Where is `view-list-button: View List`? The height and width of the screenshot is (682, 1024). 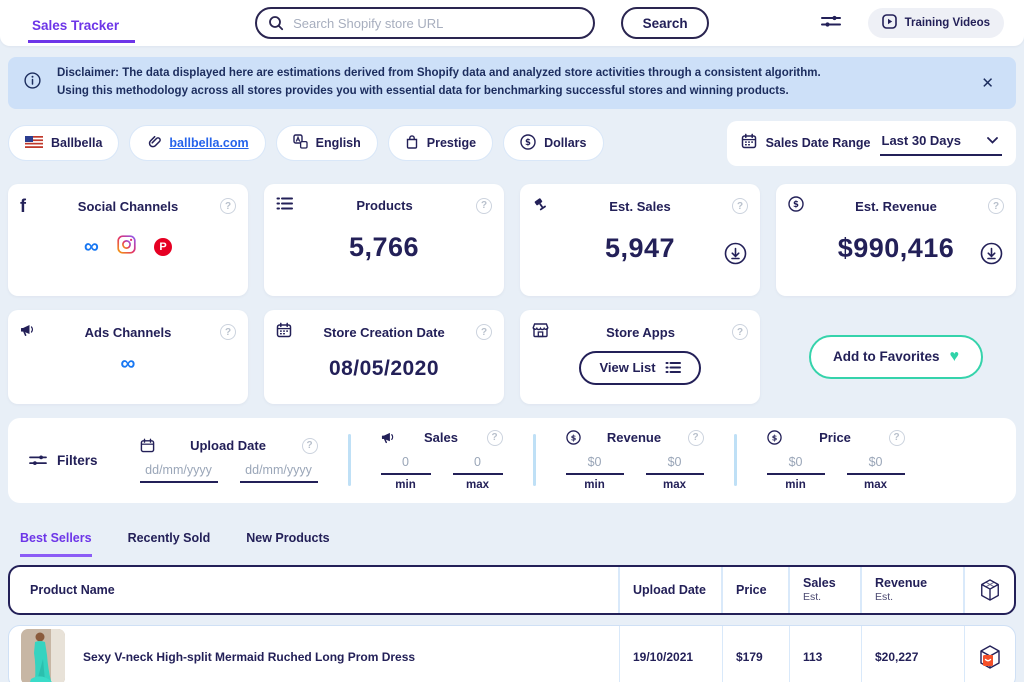 view-list-button: View List is located at coordinates (640, 367).